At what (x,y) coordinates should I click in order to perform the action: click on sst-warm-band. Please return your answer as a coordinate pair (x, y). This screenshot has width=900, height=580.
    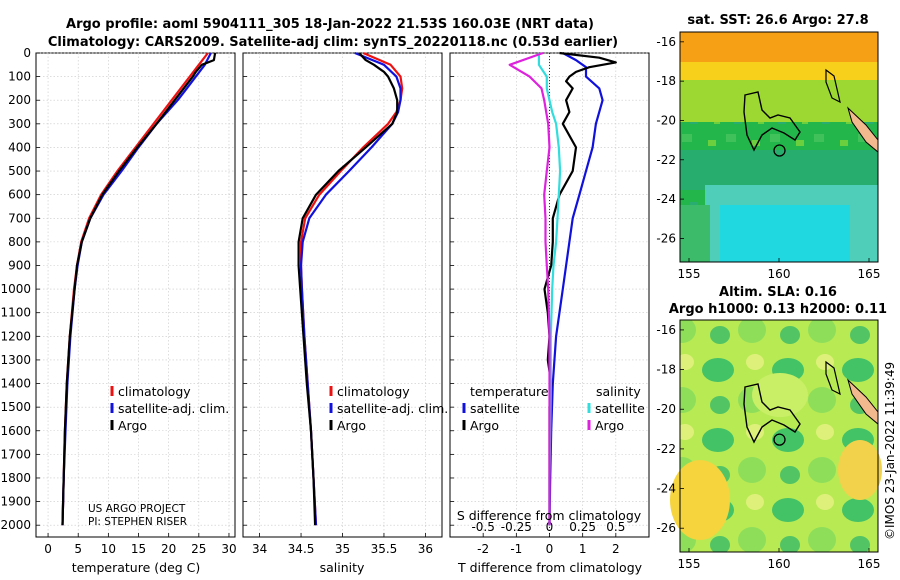
    Looking at the image, I should click on (779, 49).